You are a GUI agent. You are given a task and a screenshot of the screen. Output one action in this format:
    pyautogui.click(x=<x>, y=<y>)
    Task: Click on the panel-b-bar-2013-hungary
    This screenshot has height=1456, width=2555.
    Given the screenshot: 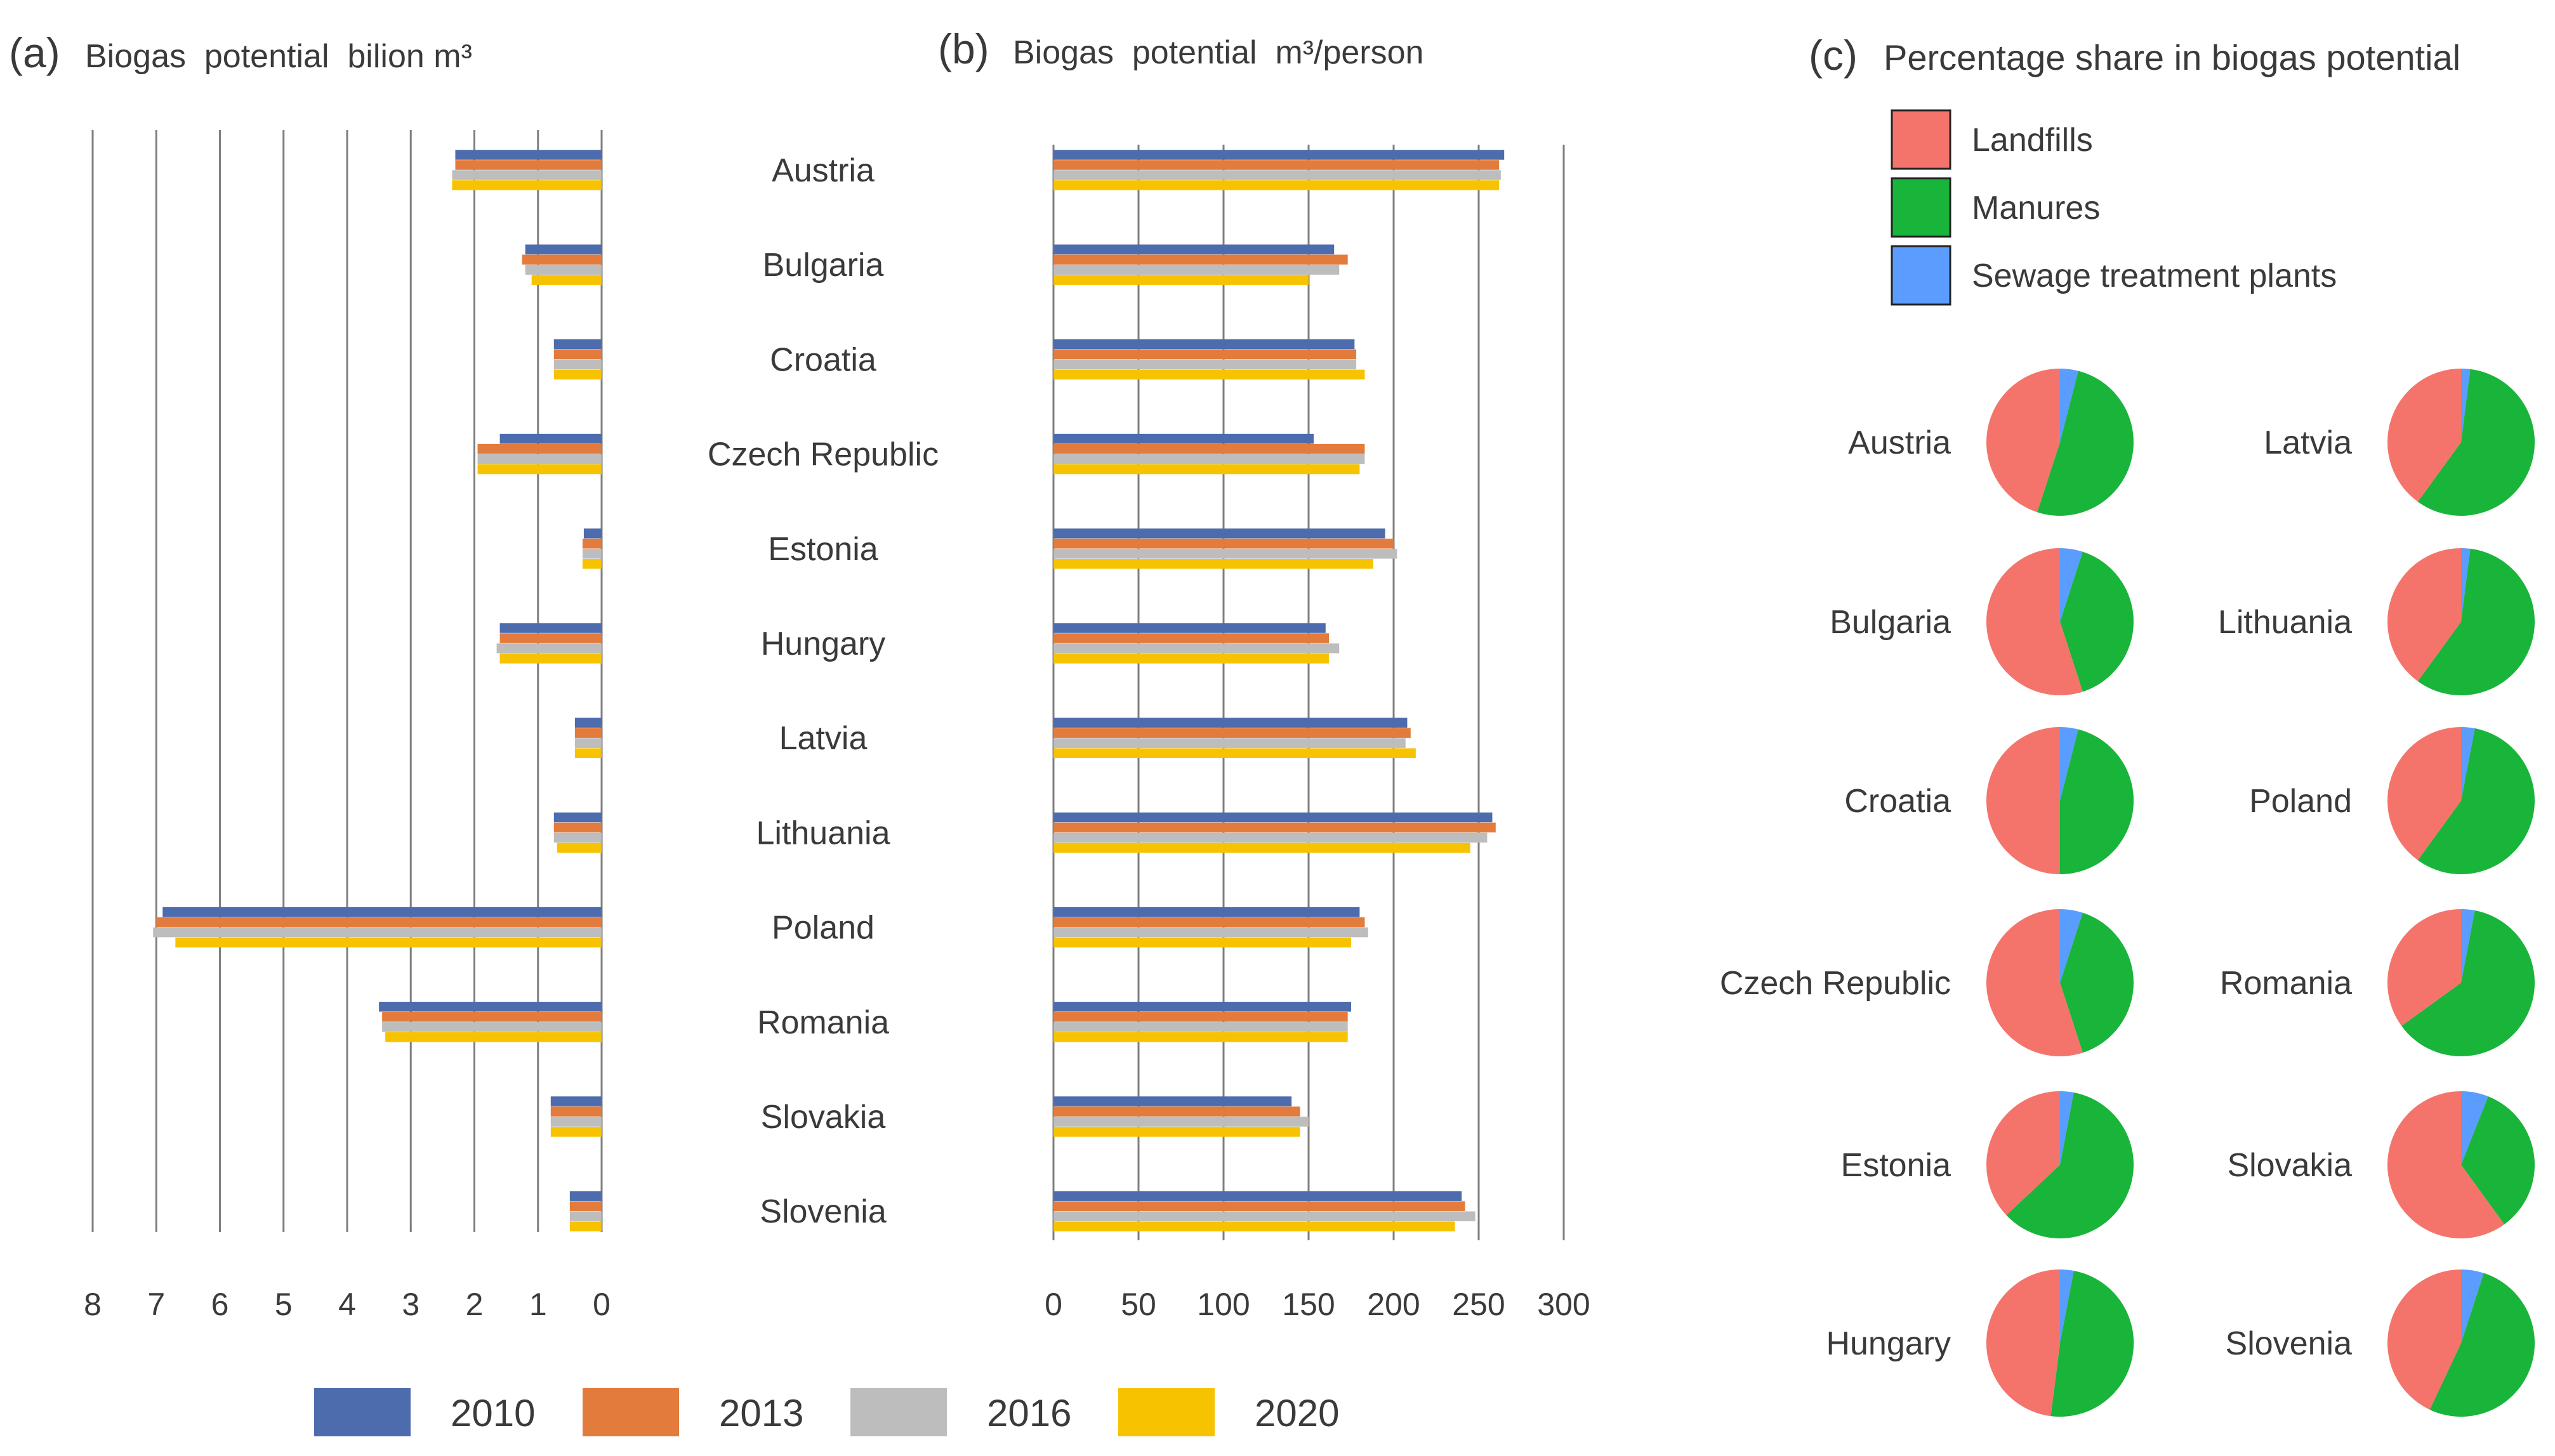 What is the action you would take?
    pyautogui.click(x=1191, y=638)
    